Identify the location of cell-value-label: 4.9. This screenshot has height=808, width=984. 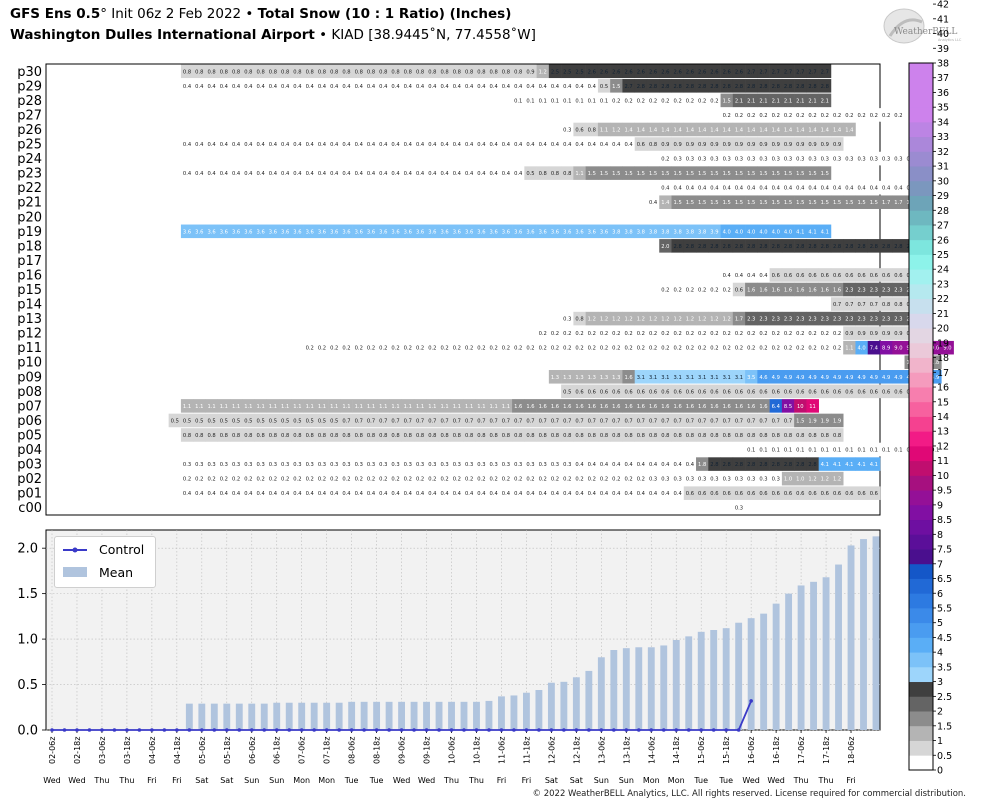
(812, 378).